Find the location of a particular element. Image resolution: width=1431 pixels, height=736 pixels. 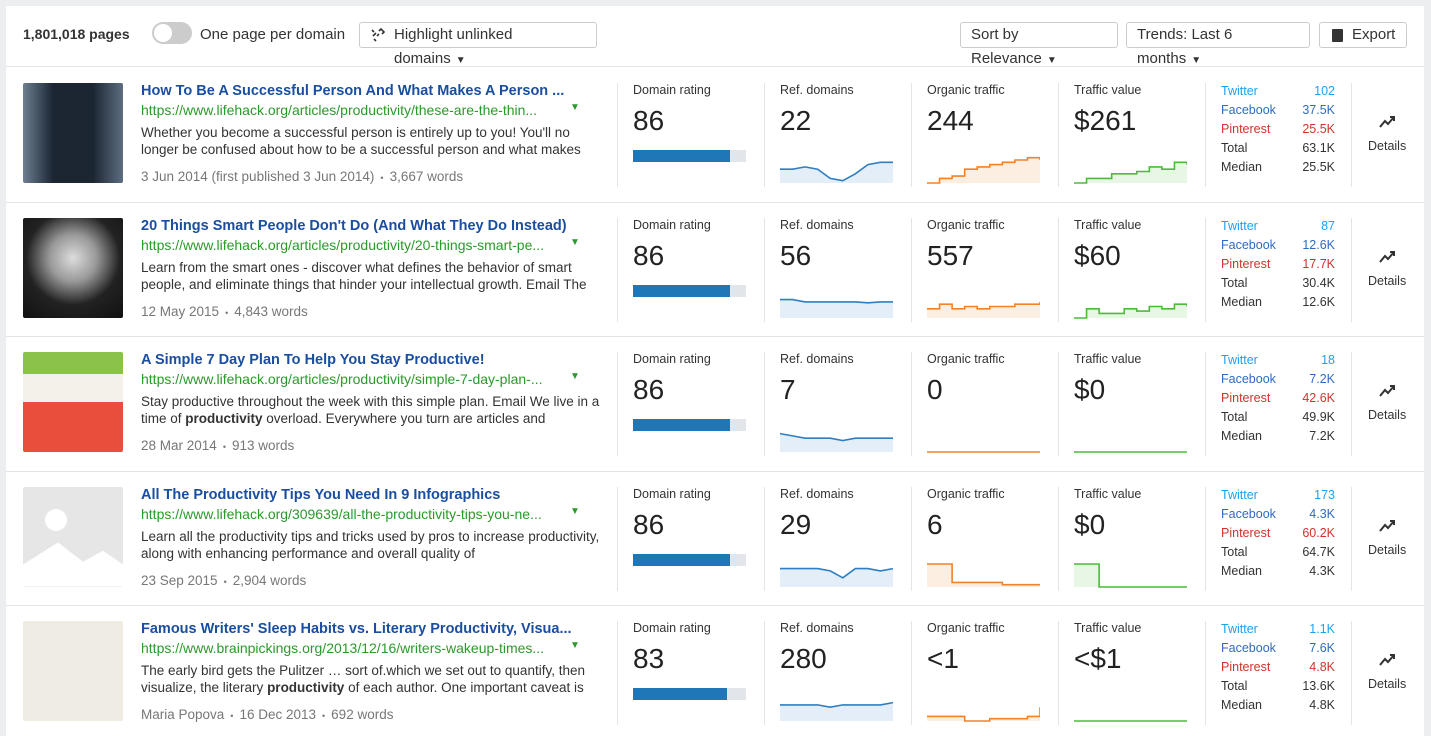

metric-value: 280 is located at coordinates (803, 658).